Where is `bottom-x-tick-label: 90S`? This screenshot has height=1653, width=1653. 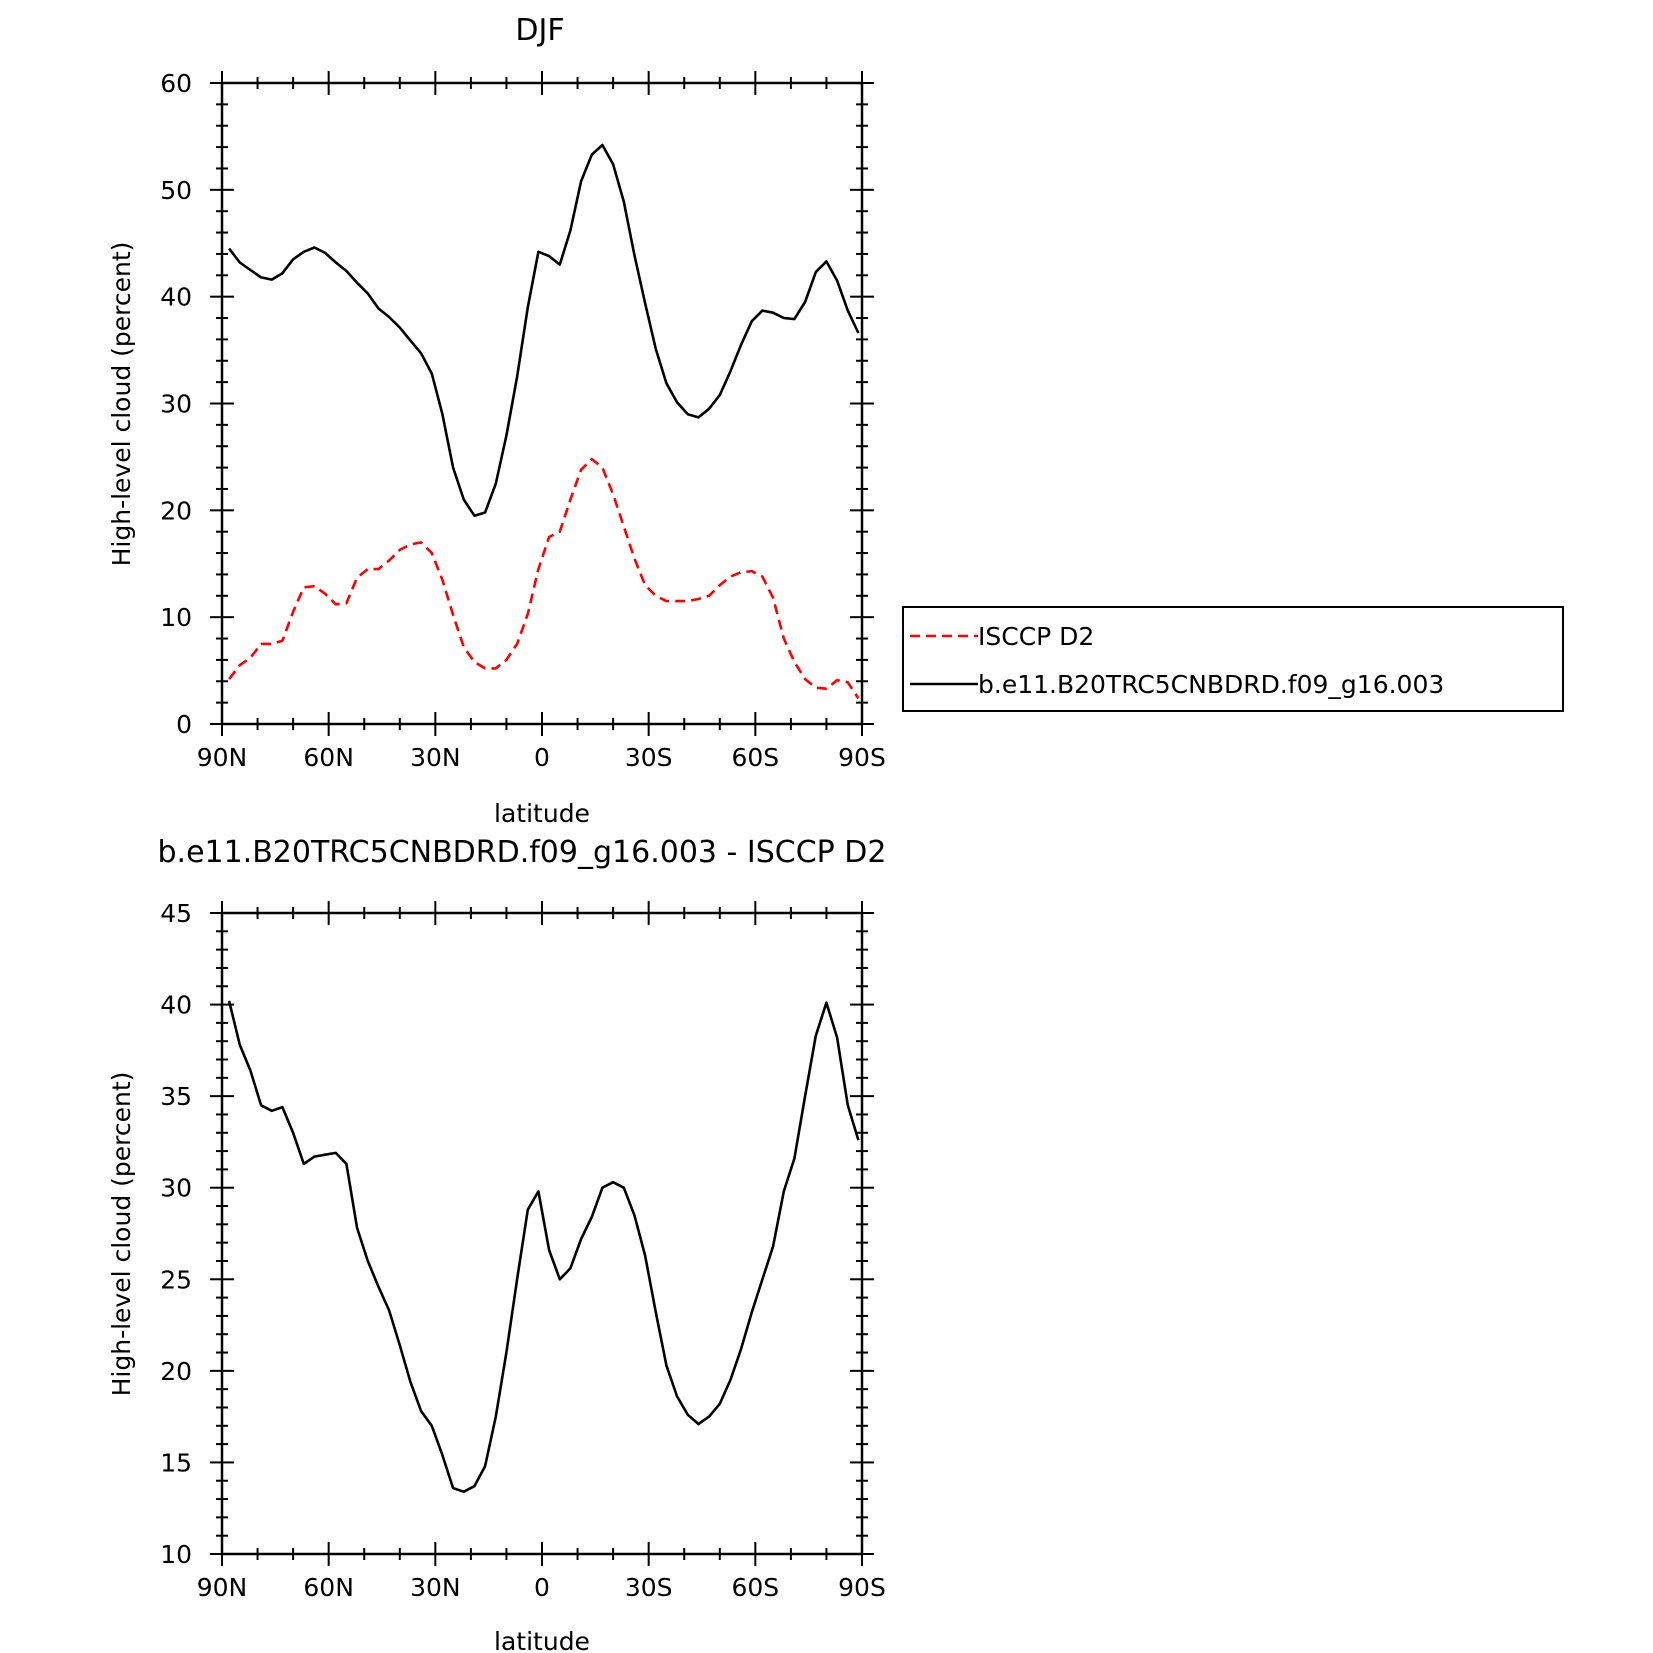 bottom-x-tick-label: 90S is located at coordinates (862, 1587).